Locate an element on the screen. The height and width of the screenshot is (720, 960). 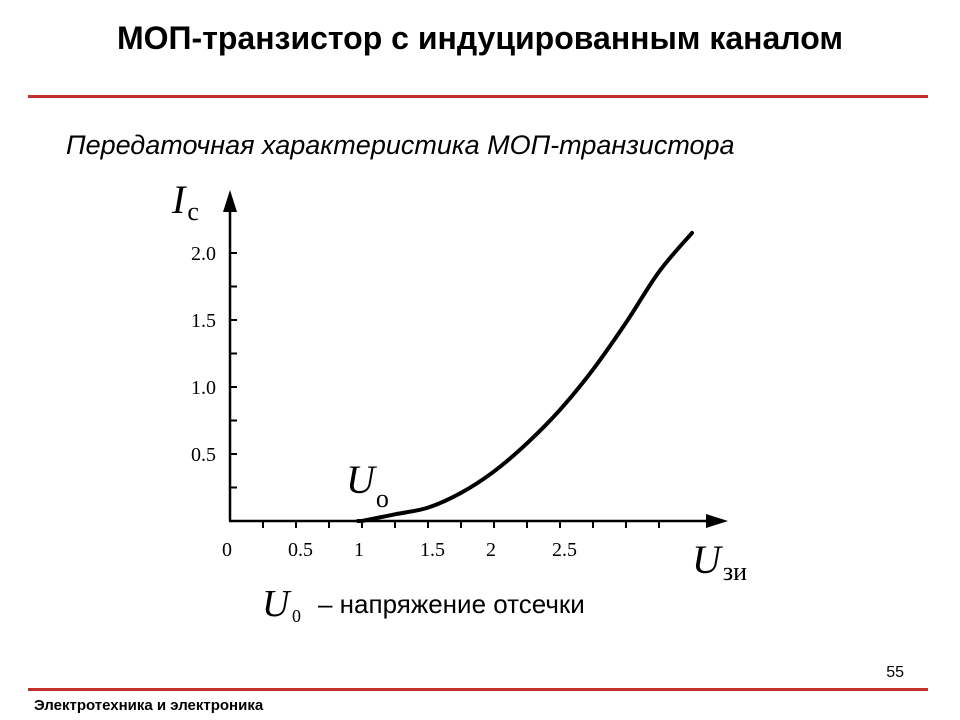
y-minor-ticks is located at coordinates (233, 370).